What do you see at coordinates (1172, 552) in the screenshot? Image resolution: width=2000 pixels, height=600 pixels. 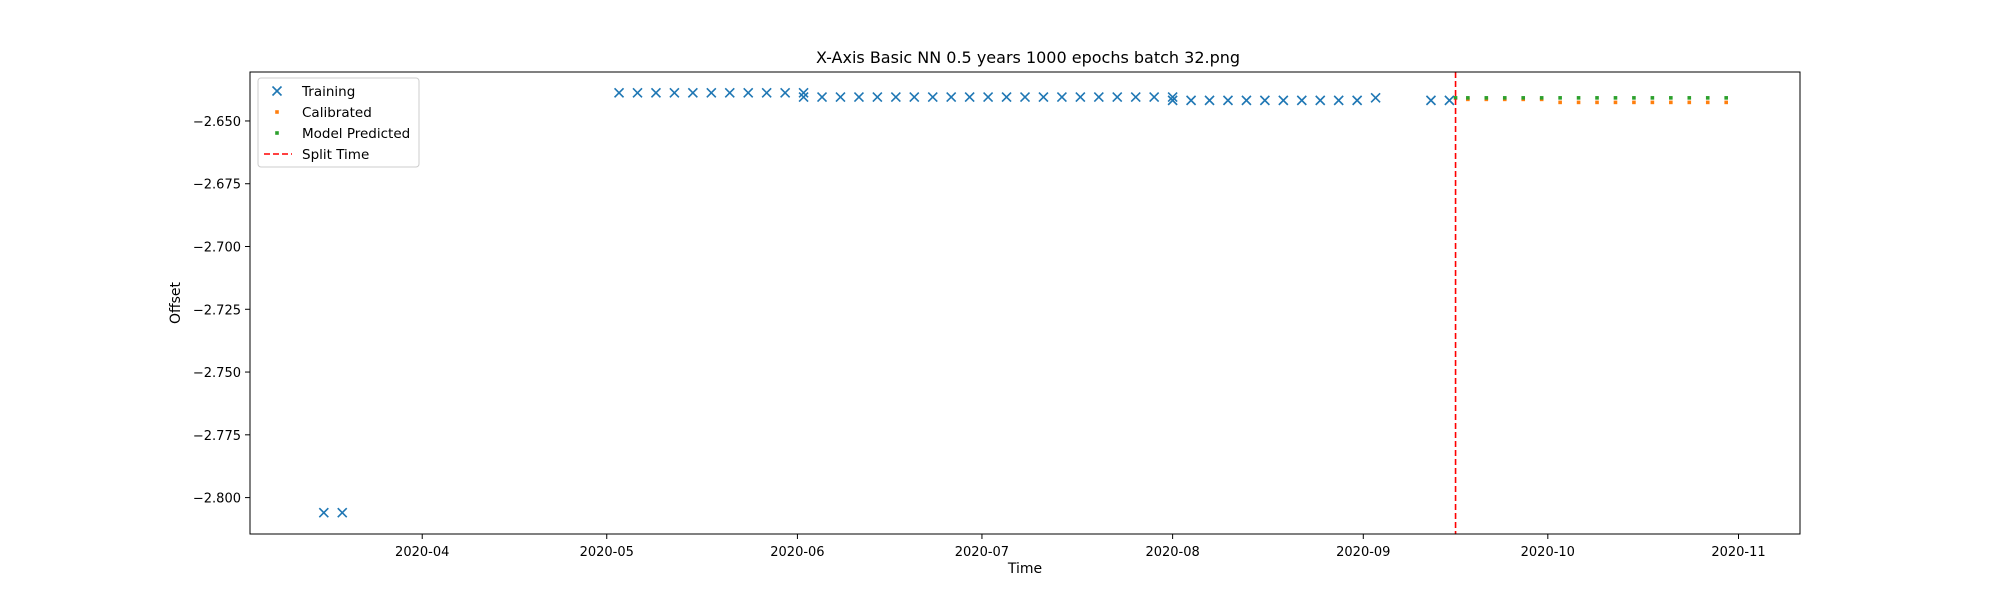 I see `x-tick-label: 2020-08` at bounding box center [1172, 552].